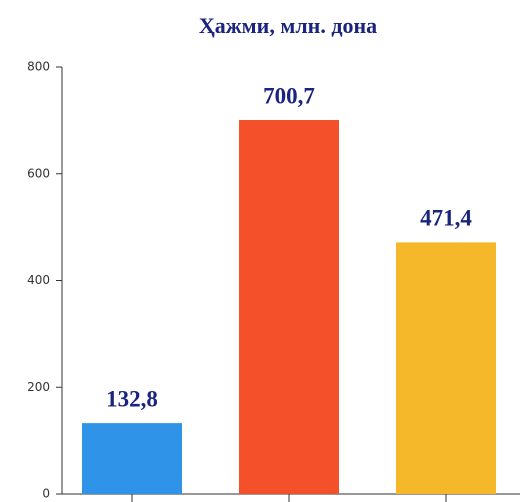  What do you see at coordinates (38, 67) in the screenshot?
I see `y-tick-label: 800` at bounding box center [38, 67].